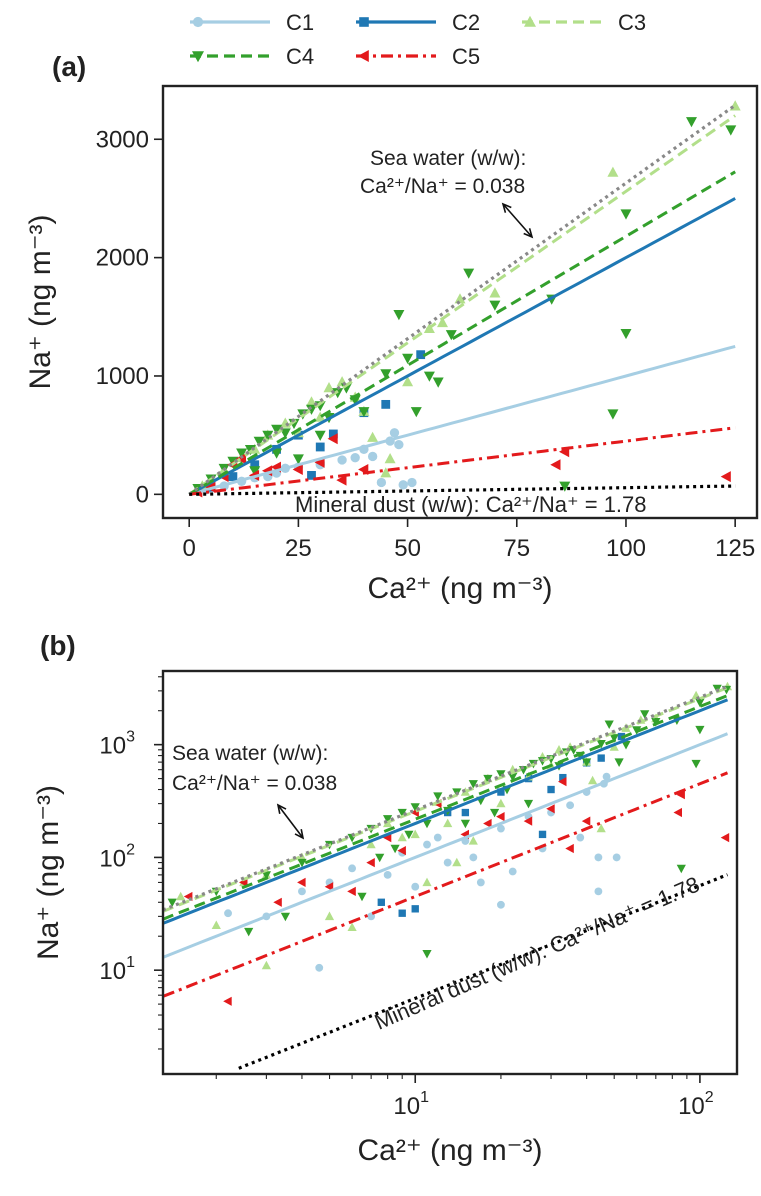 This screenshot has width=761, height=1196. What do you see at coordinates (516, 548) in the screenshot?
I see `x-tick-label: 75` at bounding box center [516, 548].